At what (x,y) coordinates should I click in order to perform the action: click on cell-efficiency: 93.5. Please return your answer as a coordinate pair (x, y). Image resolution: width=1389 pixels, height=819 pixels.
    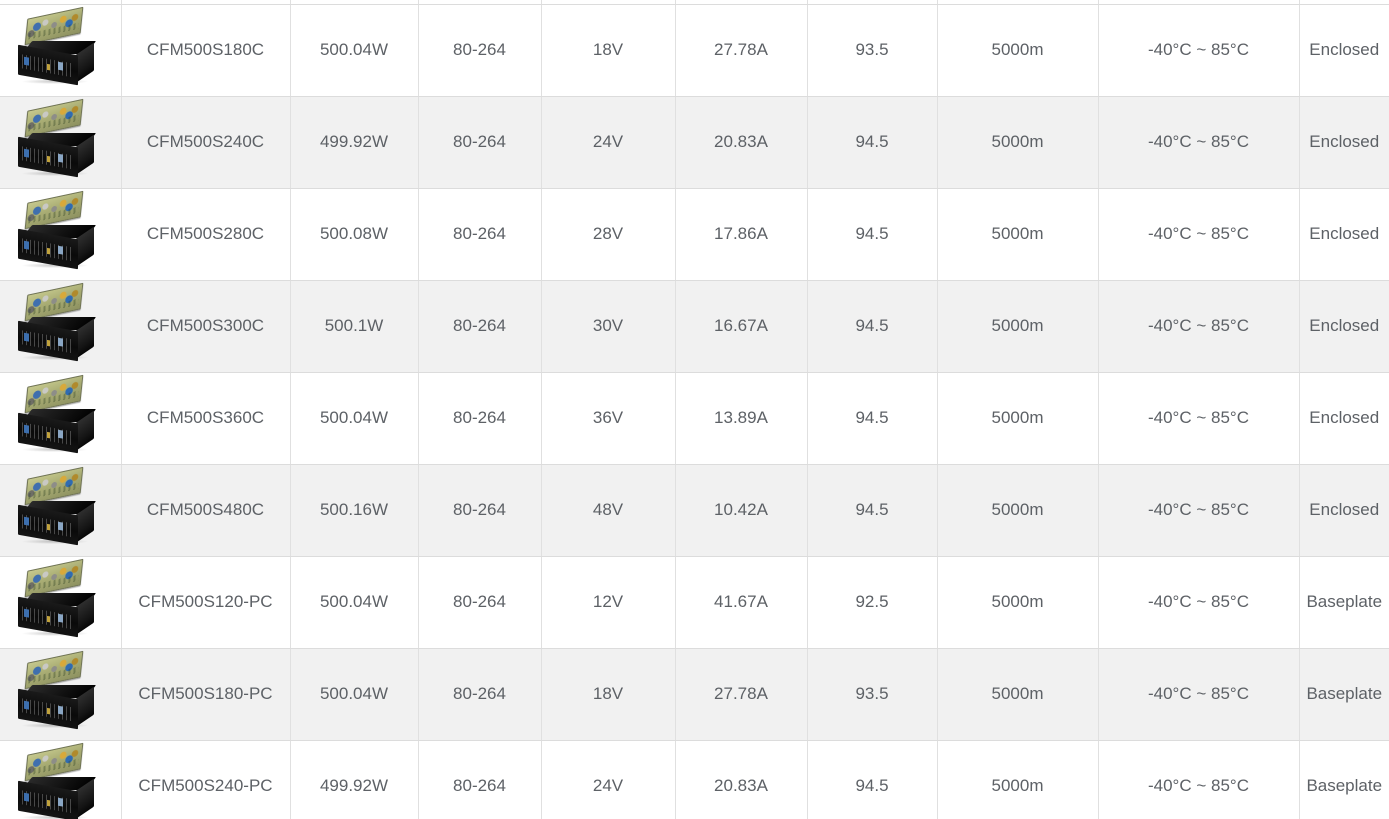
    Looking at the image, I should click on (872, 50).